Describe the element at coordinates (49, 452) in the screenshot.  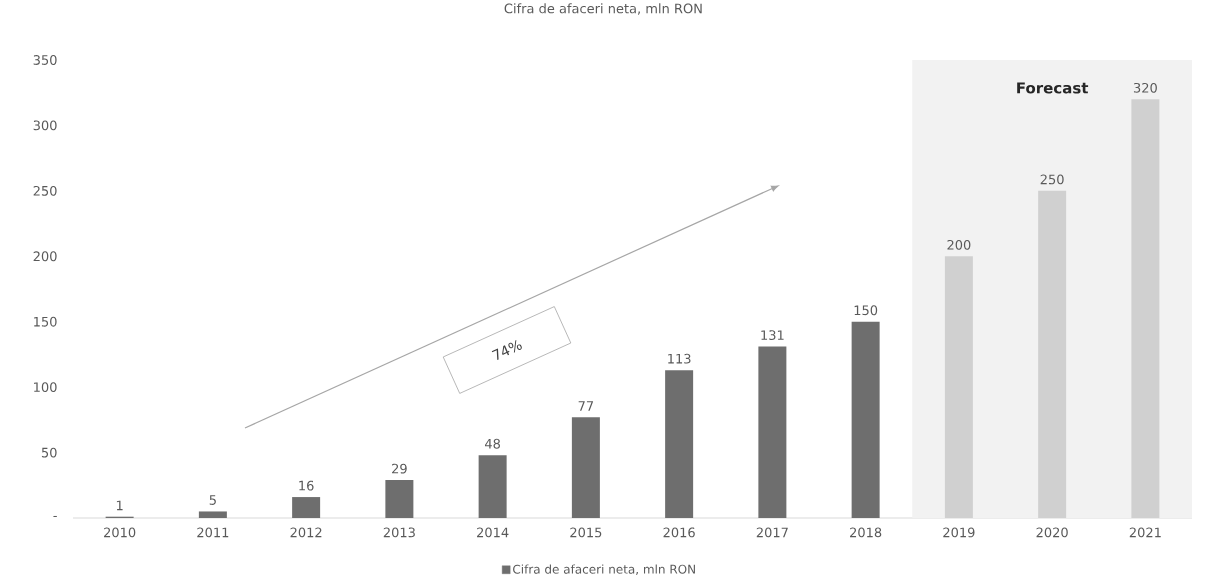
I see `y-tick-label: 50` at that location.